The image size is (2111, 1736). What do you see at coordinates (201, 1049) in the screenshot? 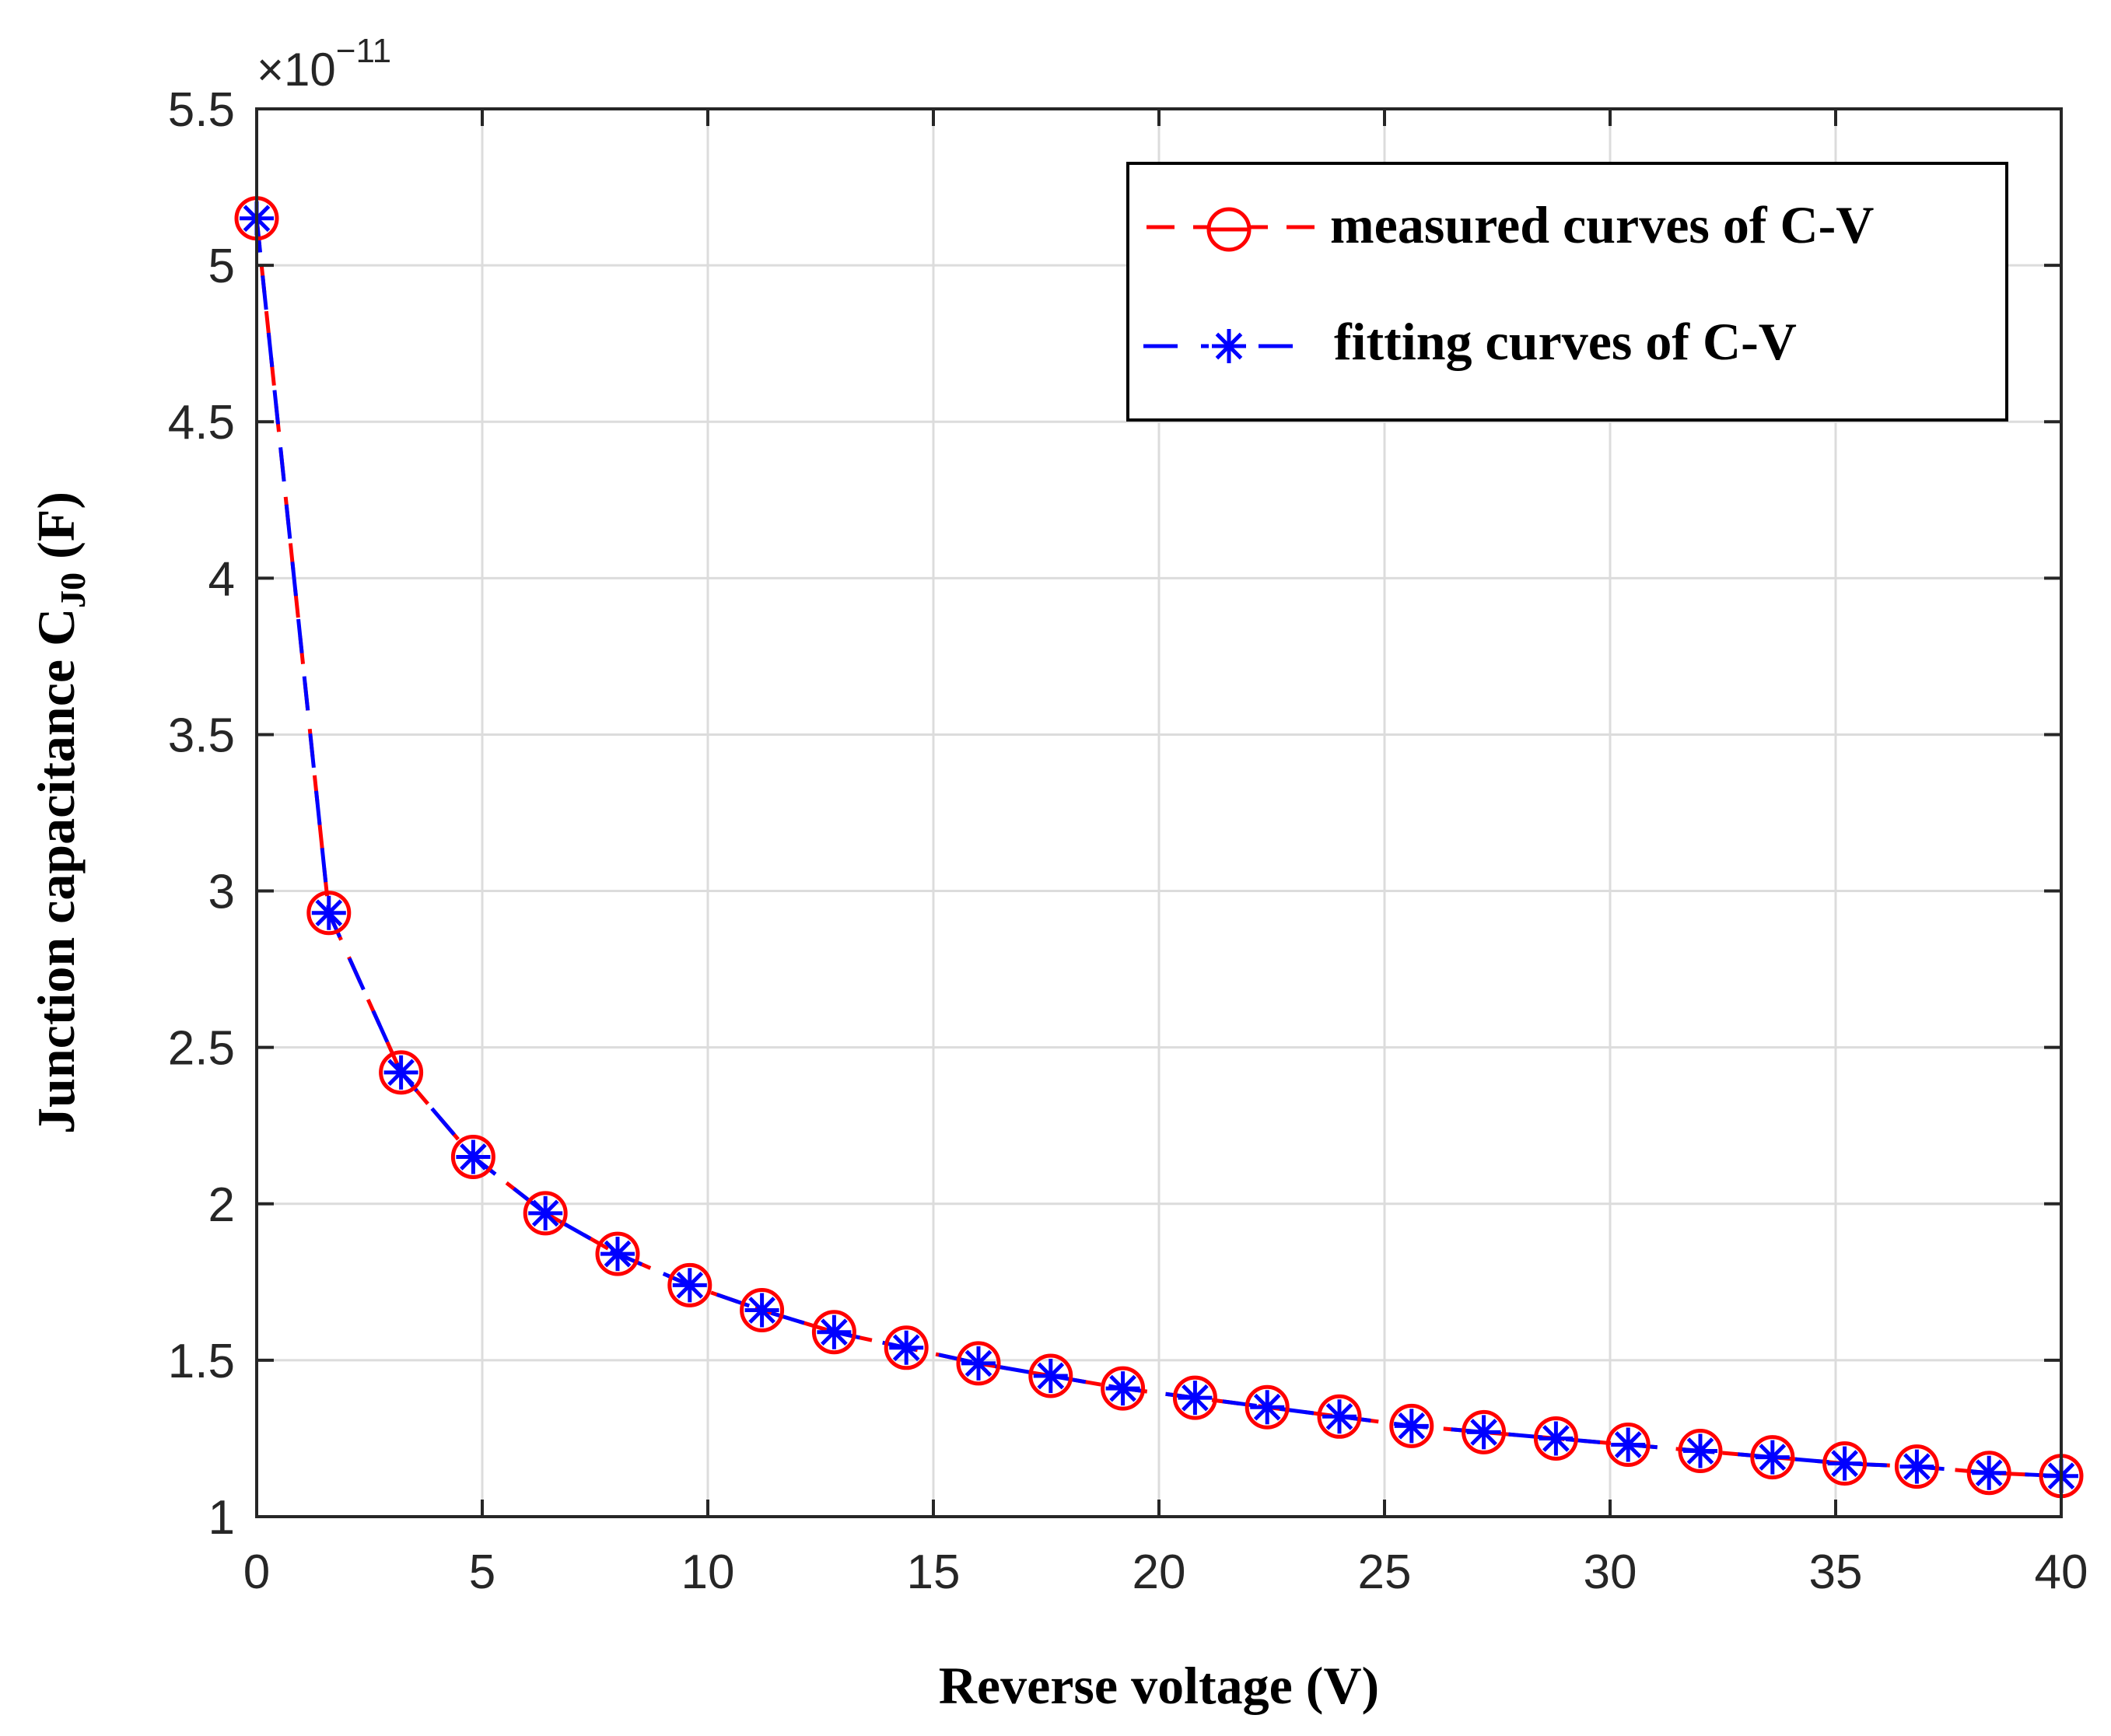
I see `y-tick-label: 2.5` at bounding box center [201, 1049].